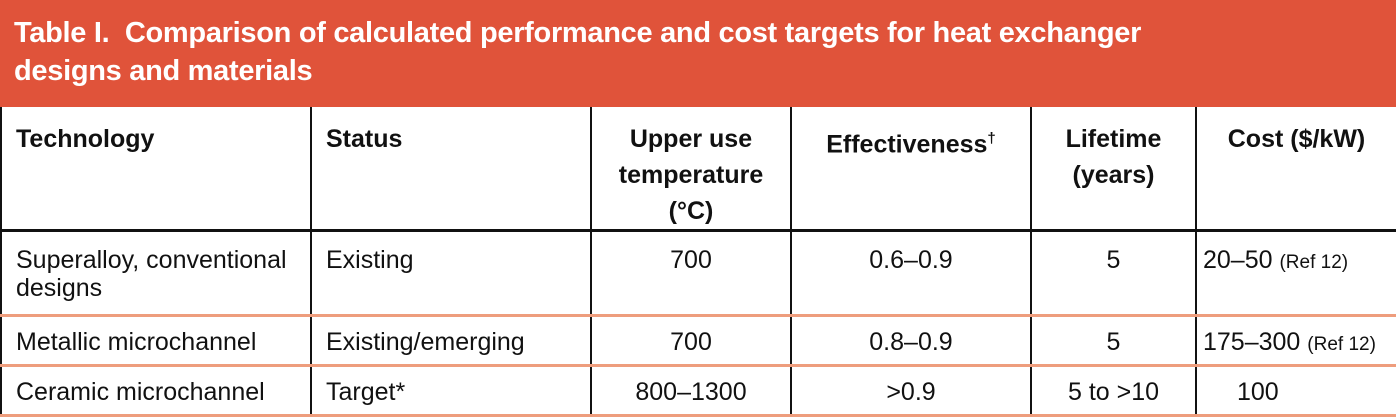 Image resolution: width=1396 pixels, height=417 pixels. I want to click on column-header: Upper use temperature (°C), so click(691, 169).